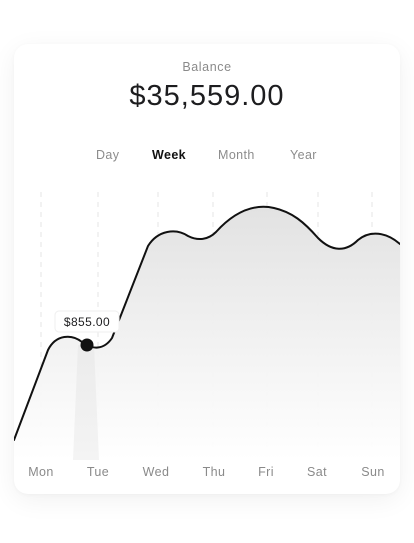 This screenshot has width=414, height=543. What do you see at coordinates (303, 155) in the screenshot?
I see `tab-year: Year` at bounding box center [303, 155].